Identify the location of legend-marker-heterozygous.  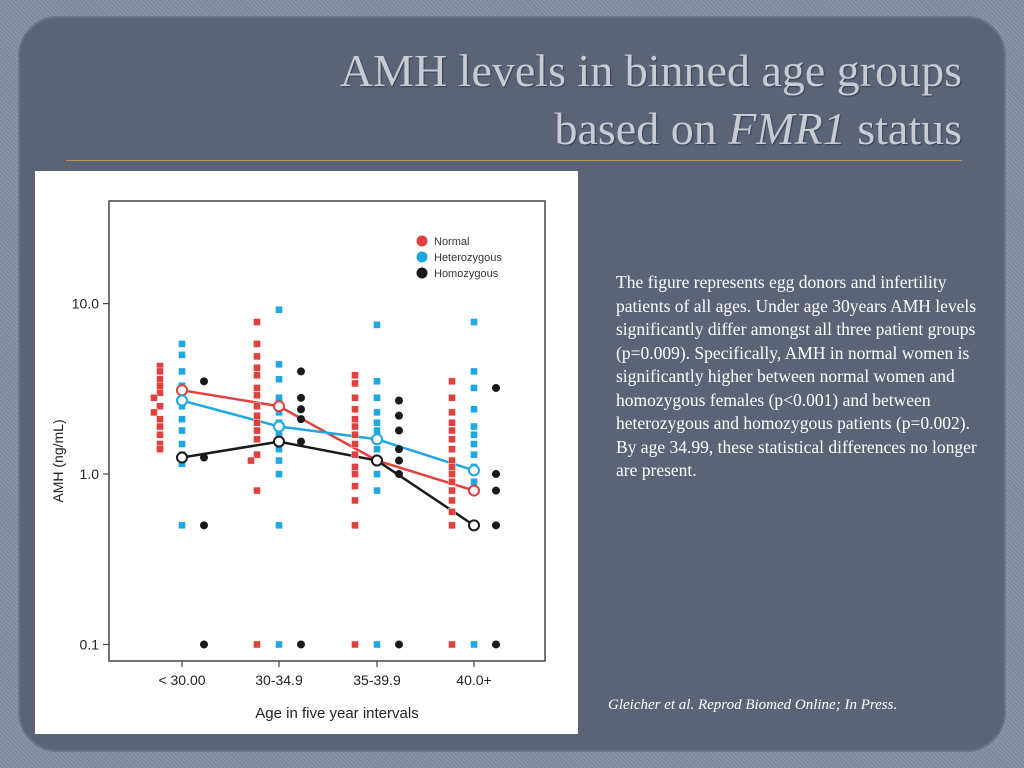
(422, 257).